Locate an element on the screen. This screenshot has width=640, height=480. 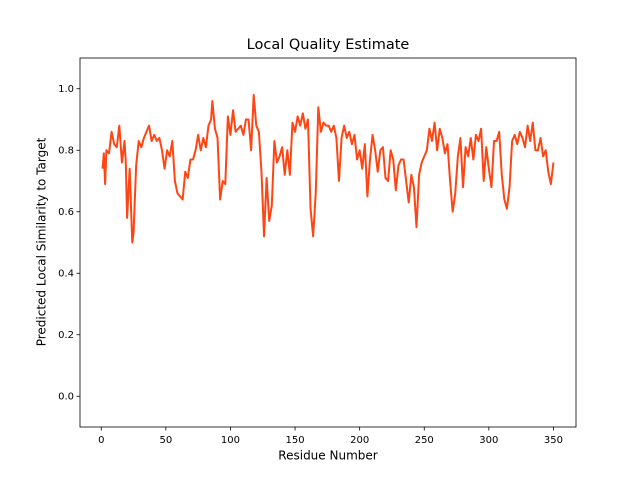
x-tick-label: 250 is located at coordinates (424, 440).